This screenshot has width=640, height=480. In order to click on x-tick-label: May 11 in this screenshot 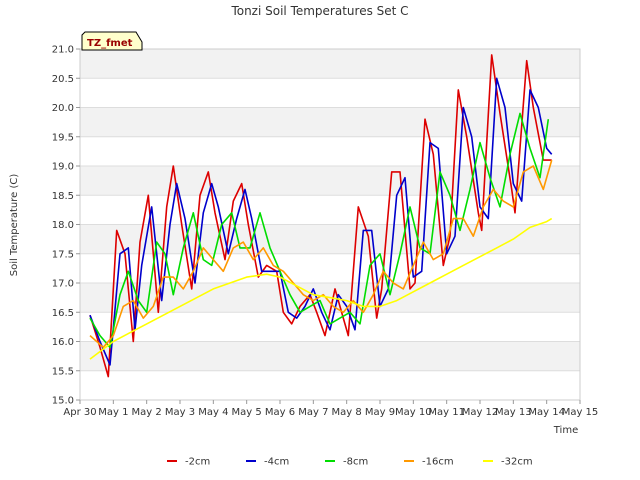, I will do `click(446, 412)`.